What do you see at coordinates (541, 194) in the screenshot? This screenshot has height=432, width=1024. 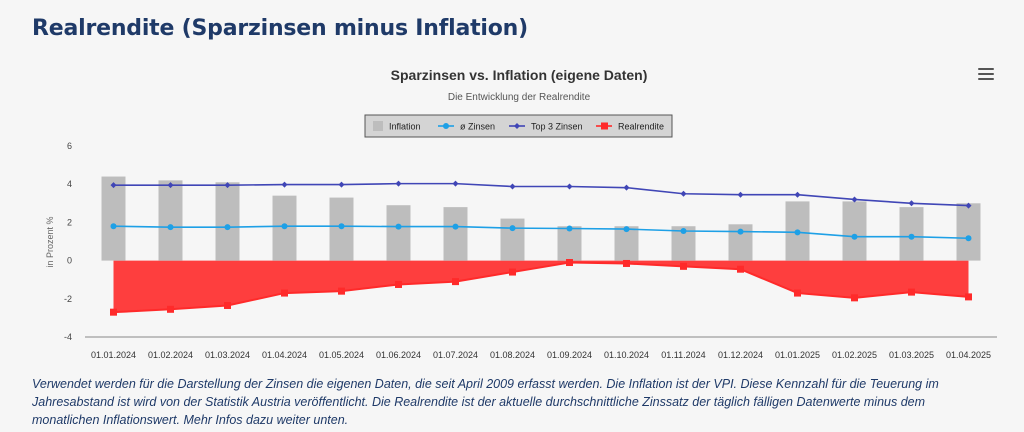 I see `top3-interest-line` at bounding box center [541, 194].